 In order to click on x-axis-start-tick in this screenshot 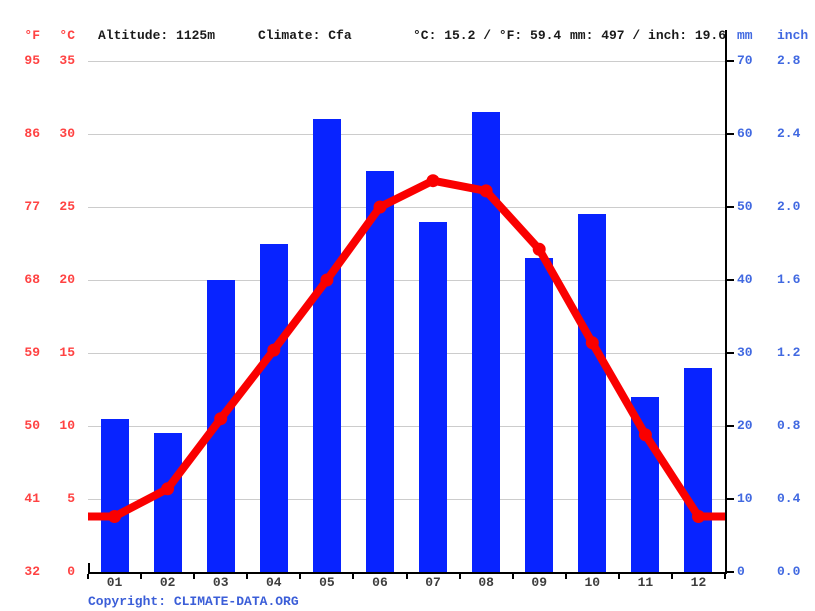, I will do `click(89, 567)`.